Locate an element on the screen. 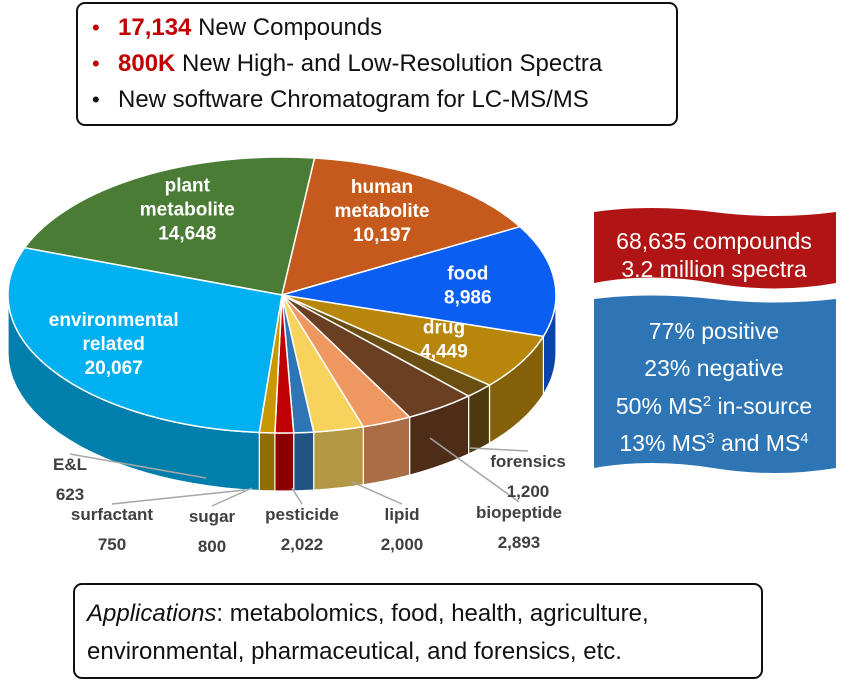 This screenshot has height=687, width=850. pie-slice-food is located at coordinates (419, 281).